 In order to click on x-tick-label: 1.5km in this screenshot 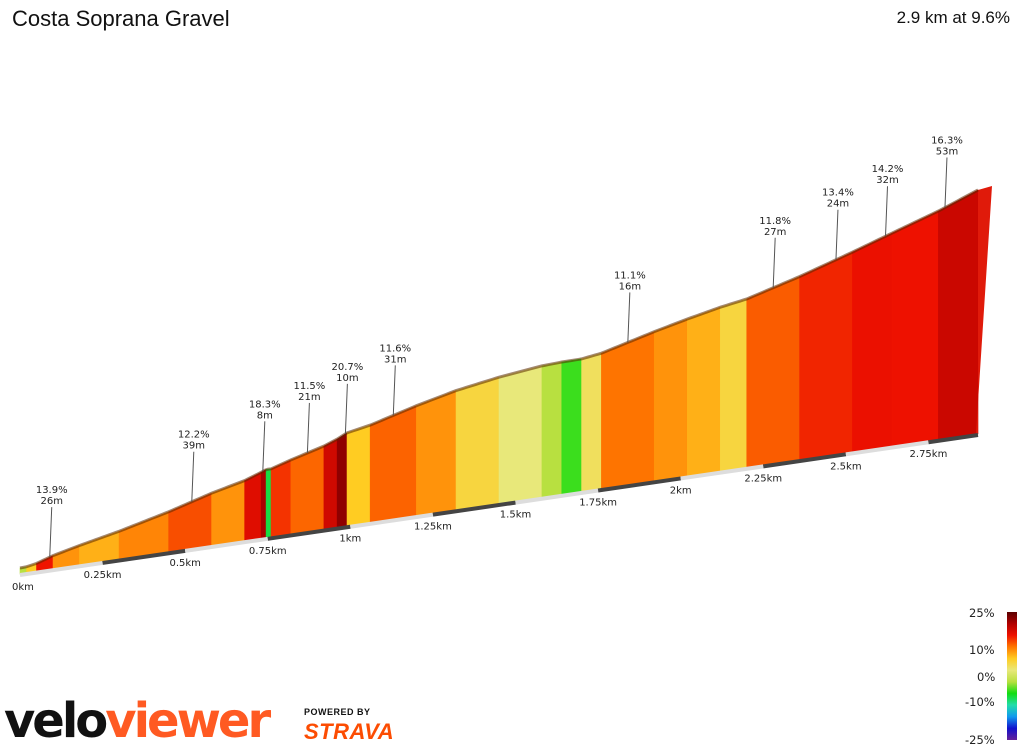, I will do `click(515, 515)`.